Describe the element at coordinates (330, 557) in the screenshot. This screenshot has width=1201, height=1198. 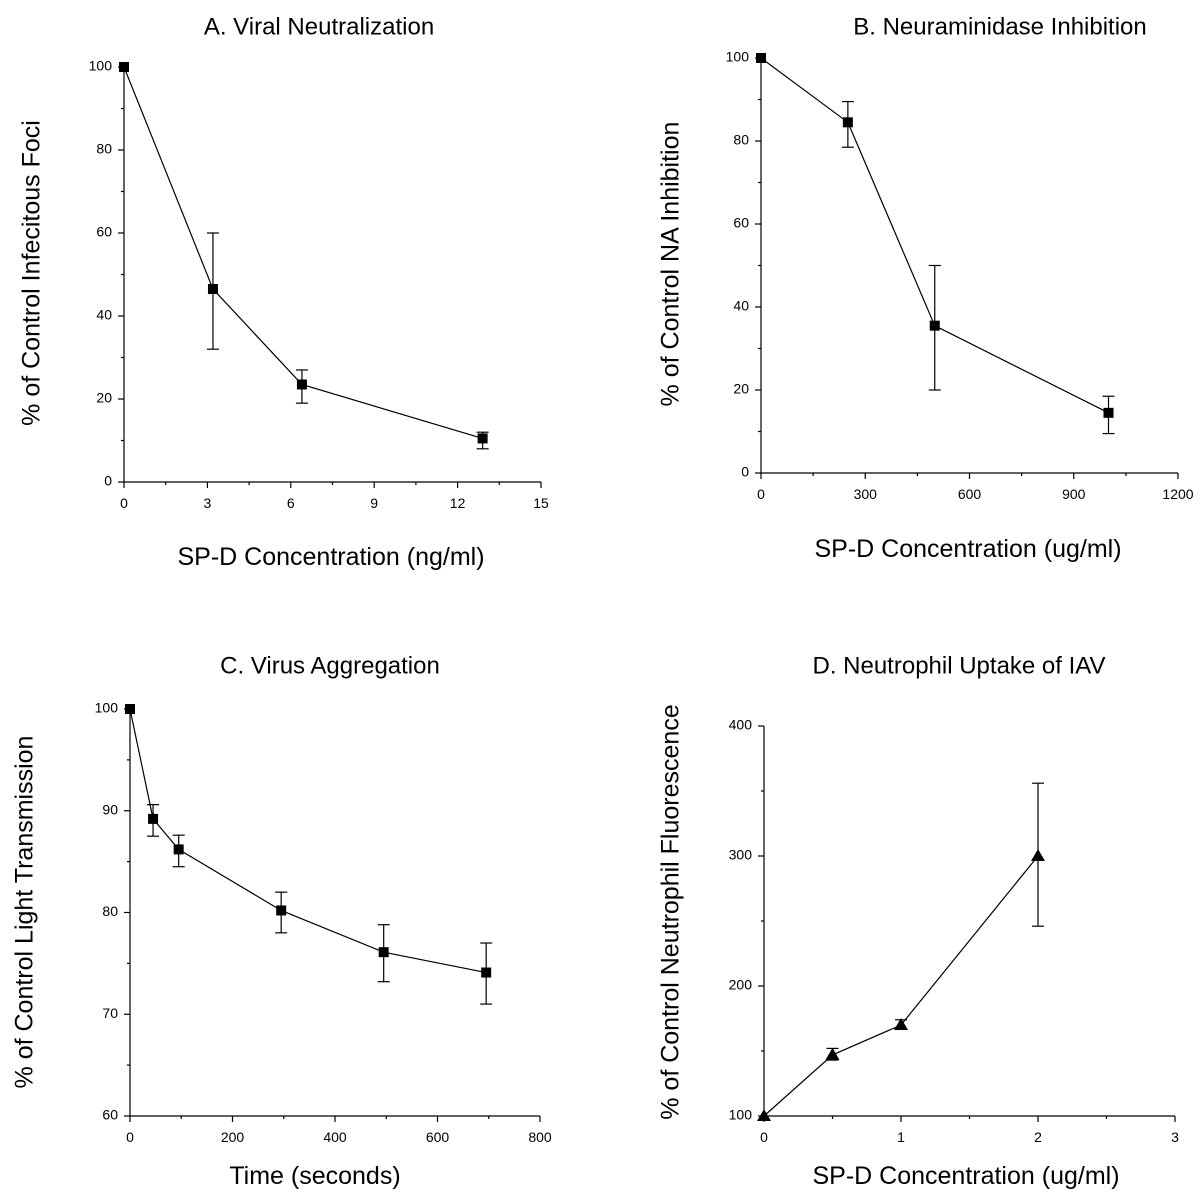
I see `x-axis-label: SP-D Concentration (ng/ml)` at that location.